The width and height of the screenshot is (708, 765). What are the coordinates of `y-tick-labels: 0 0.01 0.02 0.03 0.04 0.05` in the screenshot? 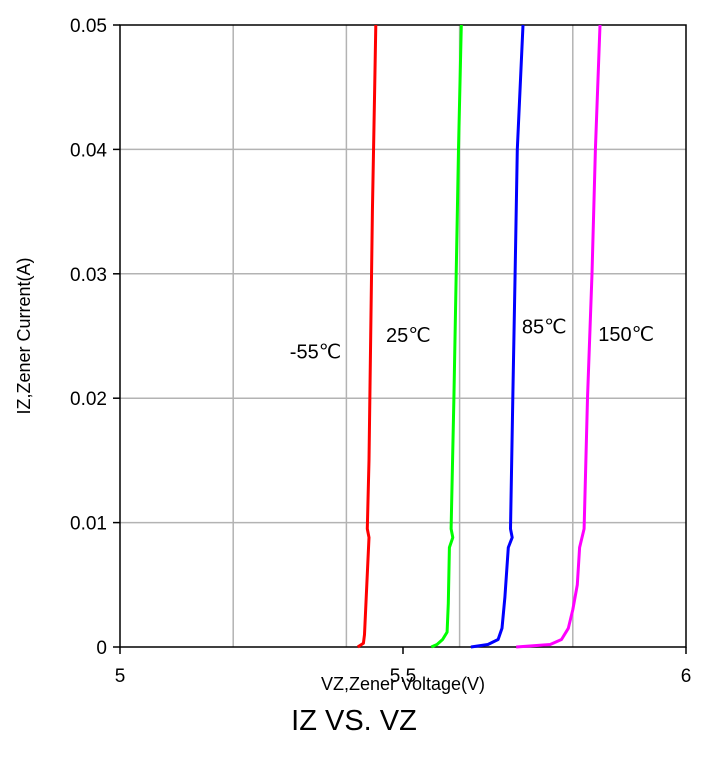 It's located at (88, 337).